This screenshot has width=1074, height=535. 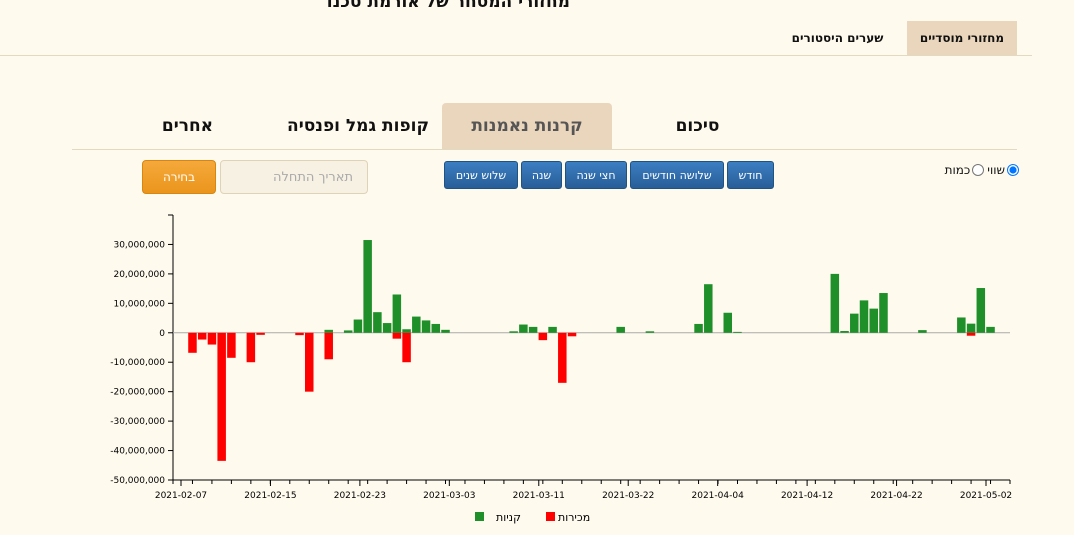 I want to click on x-tick-label: 2021-04-22, so click(x=896, y=496).